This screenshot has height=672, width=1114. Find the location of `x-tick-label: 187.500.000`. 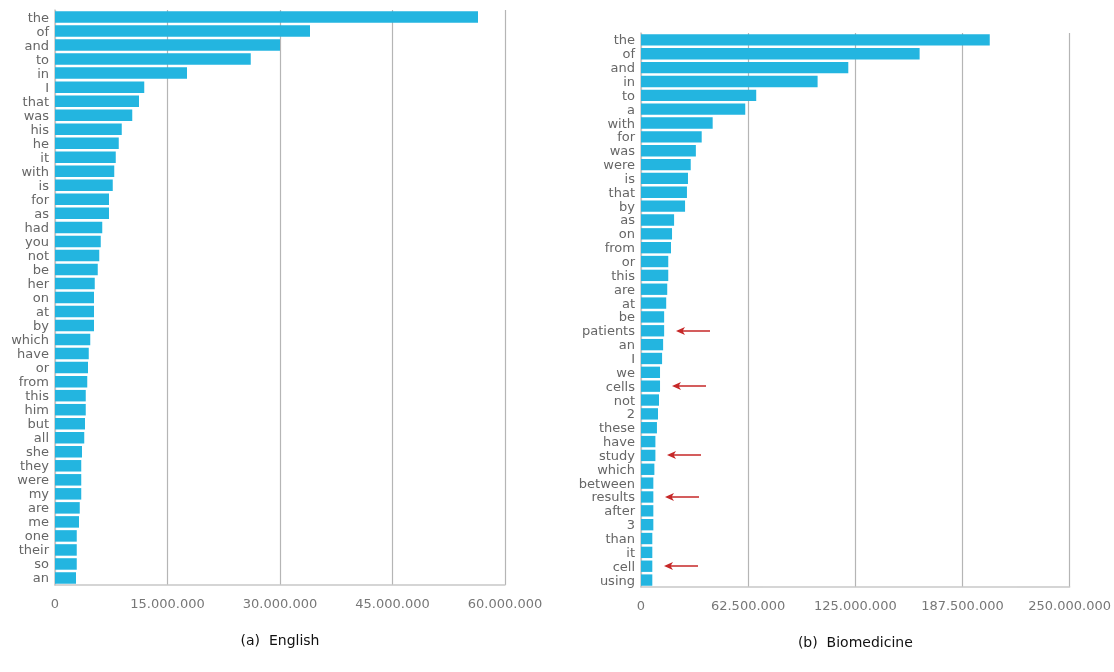

x-tick-label: 187.500.000 is located at coordinates (962, 605).